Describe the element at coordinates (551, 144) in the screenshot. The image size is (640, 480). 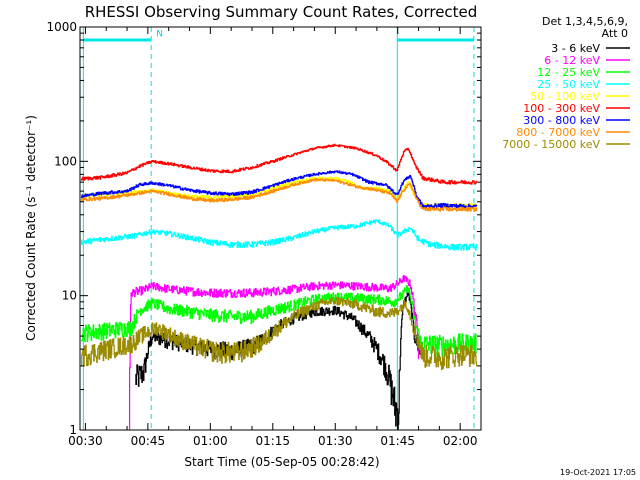
I see `legend-entry-9: 7000 - 15000 keV` at that location.